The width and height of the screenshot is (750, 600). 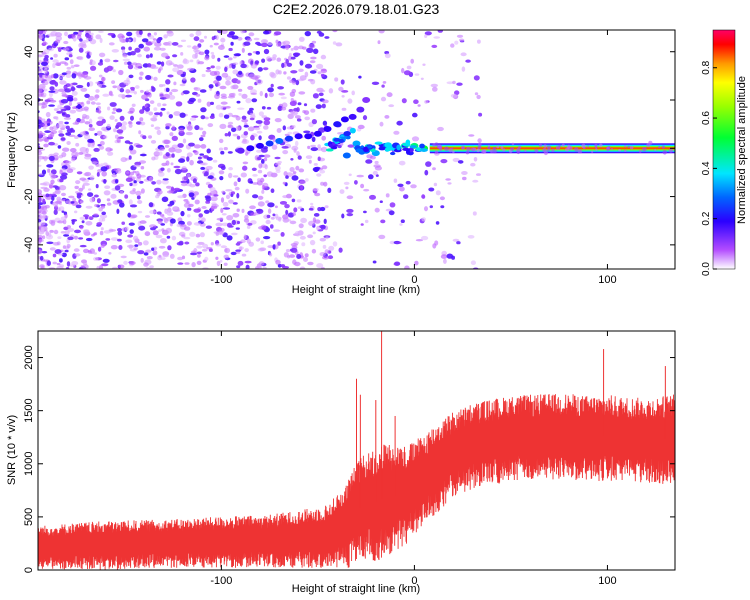 What do you see at coordinates (356, 589) in the screenshot?
I see `snr-x-axis-label: Height of straight line (km)` at bounding box center [356, 589].